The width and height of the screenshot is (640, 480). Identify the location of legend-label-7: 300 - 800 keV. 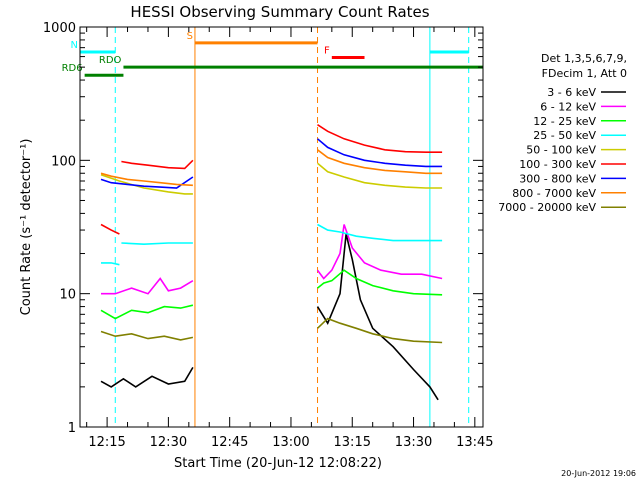
(557, 178).